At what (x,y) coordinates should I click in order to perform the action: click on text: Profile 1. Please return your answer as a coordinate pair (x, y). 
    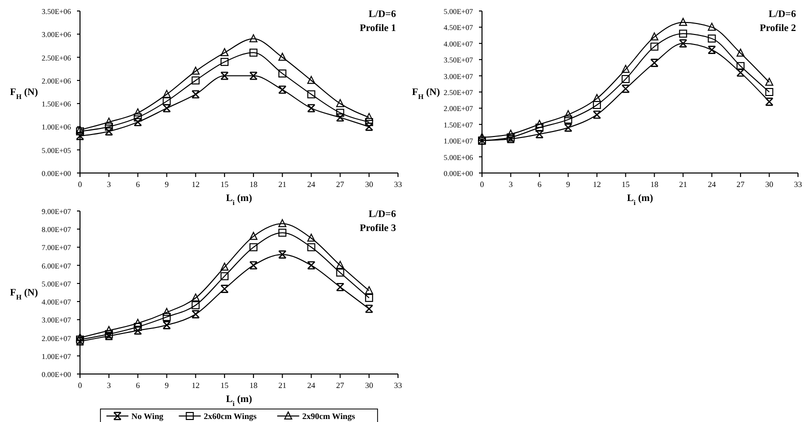
    Looking at the image, I should click on (378, 28).